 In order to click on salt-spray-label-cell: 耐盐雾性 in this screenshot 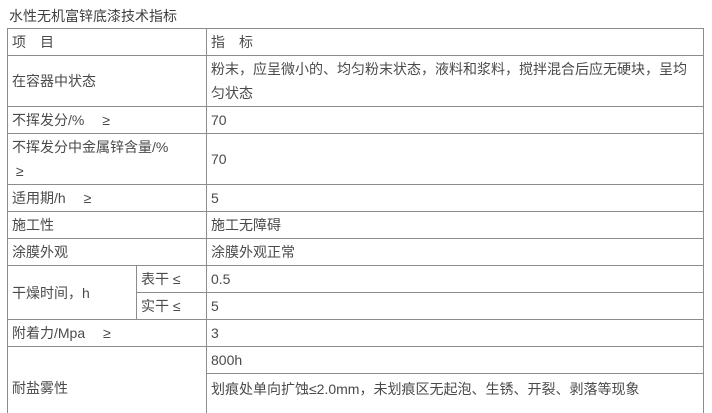, I will do `click(107, 379)`.